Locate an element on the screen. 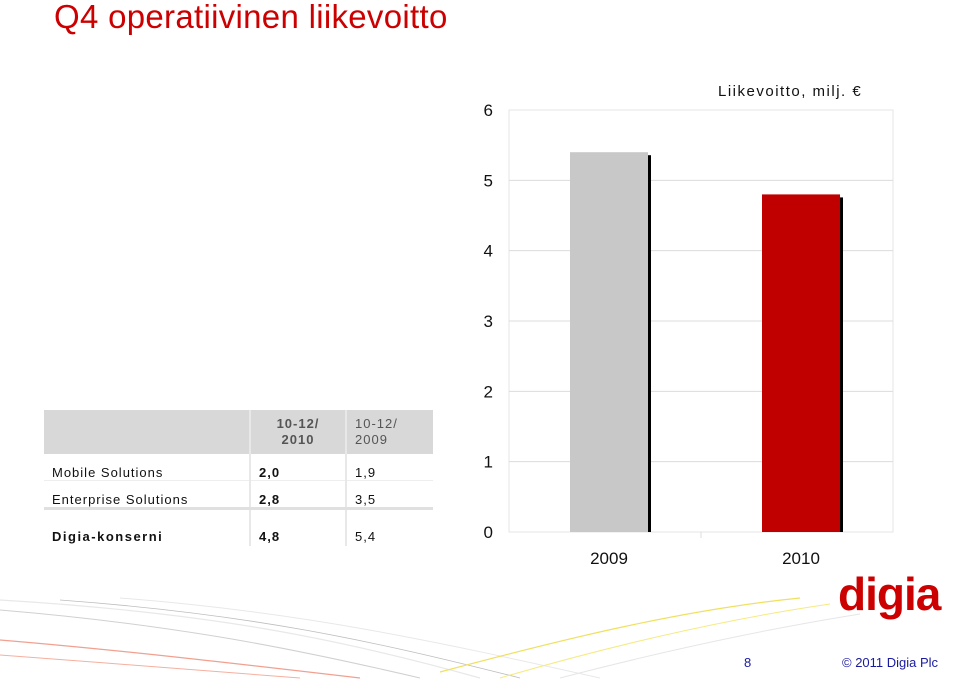 Image resolution: width=960 pixels, height=680 pixels. footer-swoosh is located at coordinates (430, 638).